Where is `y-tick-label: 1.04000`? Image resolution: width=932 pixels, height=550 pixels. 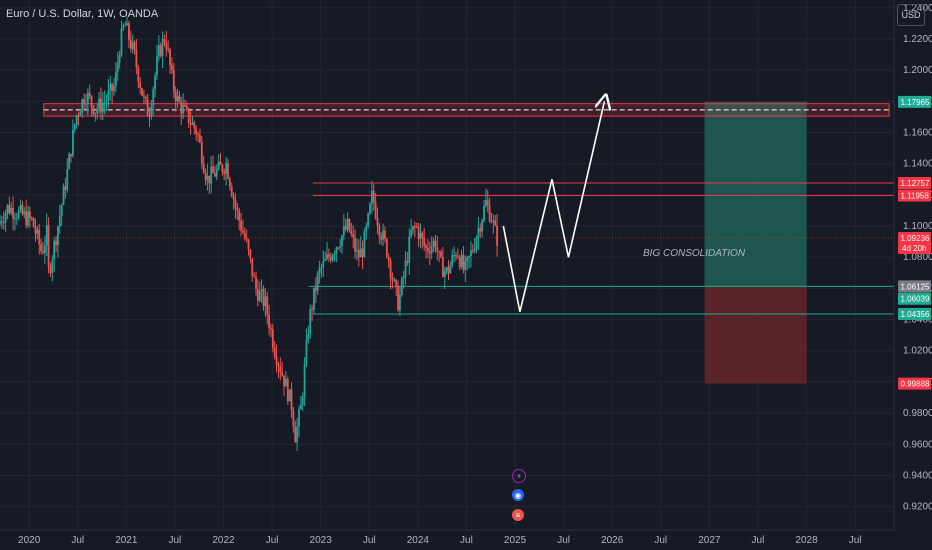
y-tick-label: 1.04000 is located at coordinates (917, 320).